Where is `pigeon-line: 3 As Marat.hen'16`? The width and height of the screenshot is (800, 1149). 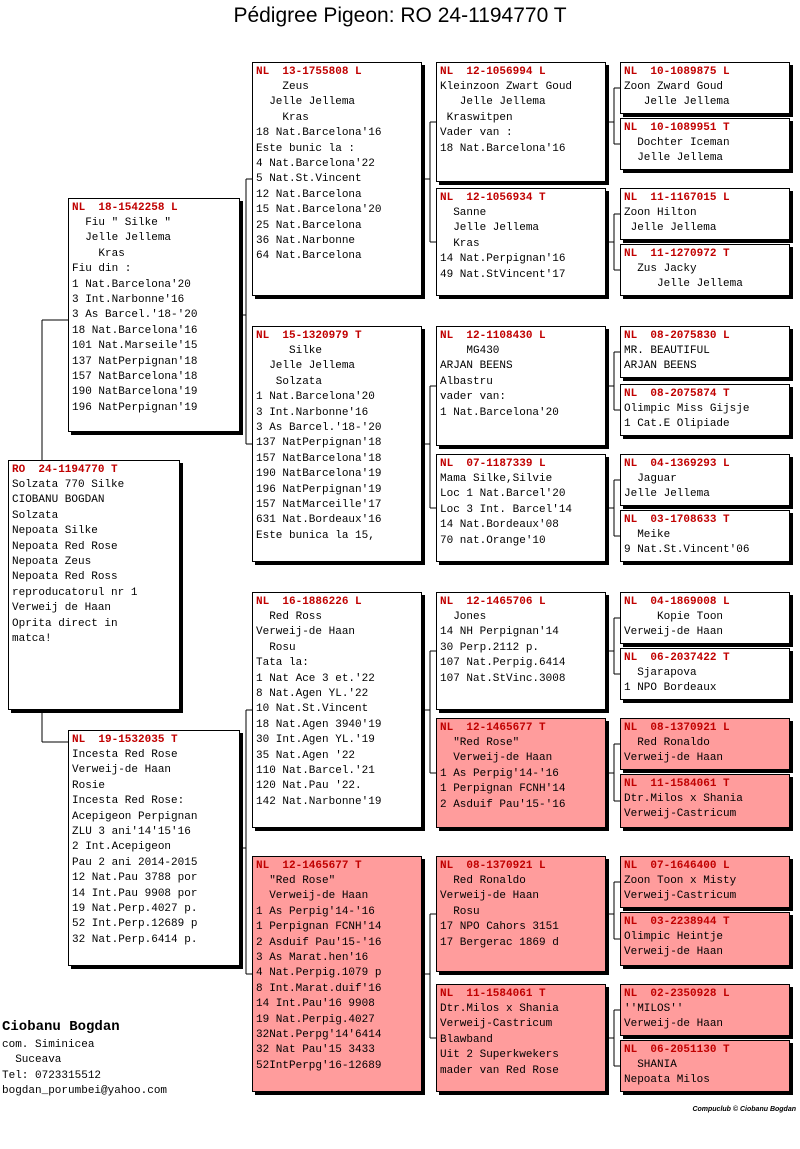 pigeon-line: 3 As Marat.hen'16 is located at coordinates (312, 958).